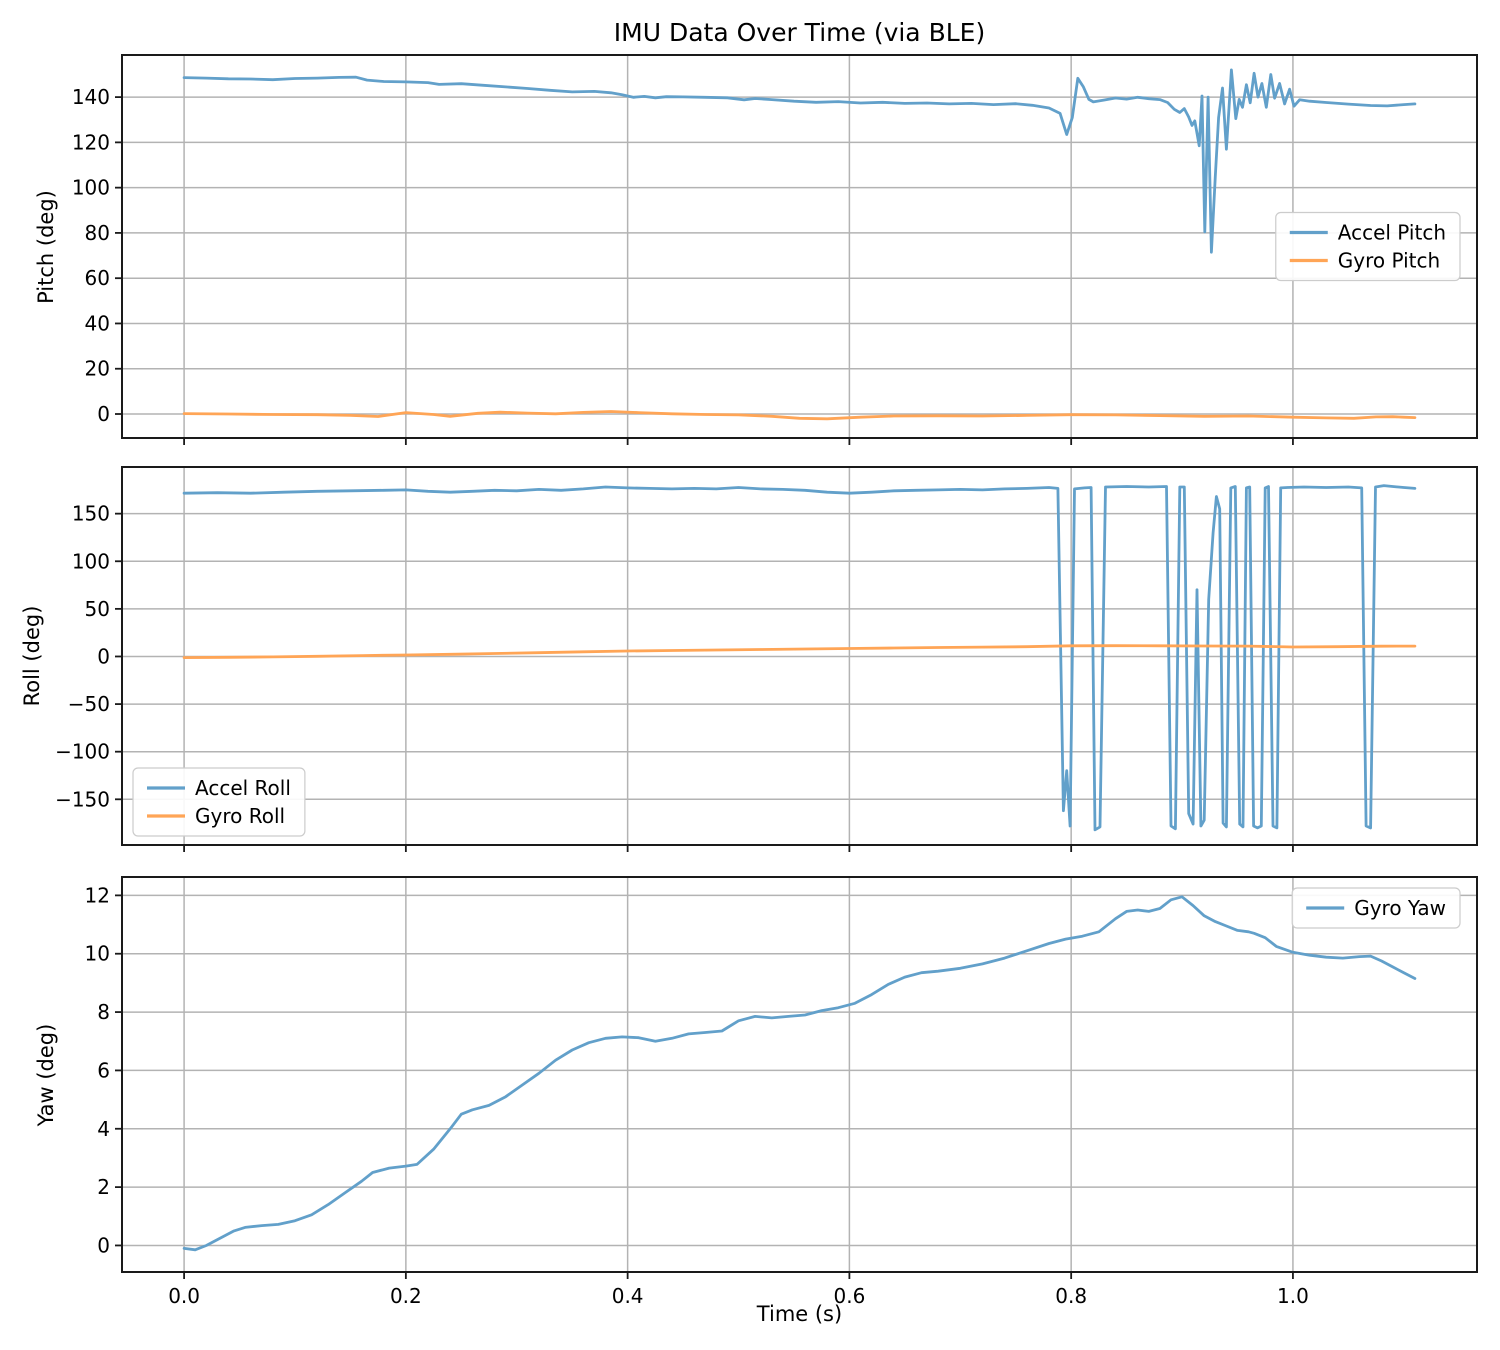  I want to click on y-tick-label: 40, so click(97, 323).